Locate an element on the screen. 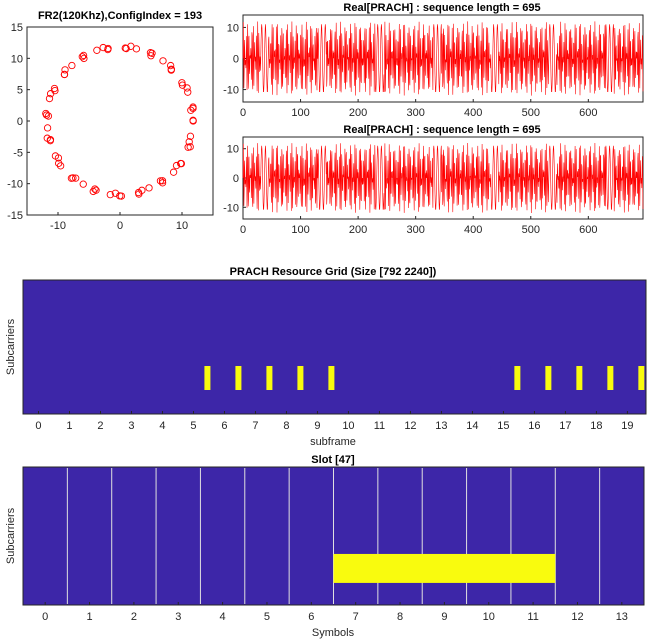  constellation-ytick-label: 15 is located at coordinates (17, 28).